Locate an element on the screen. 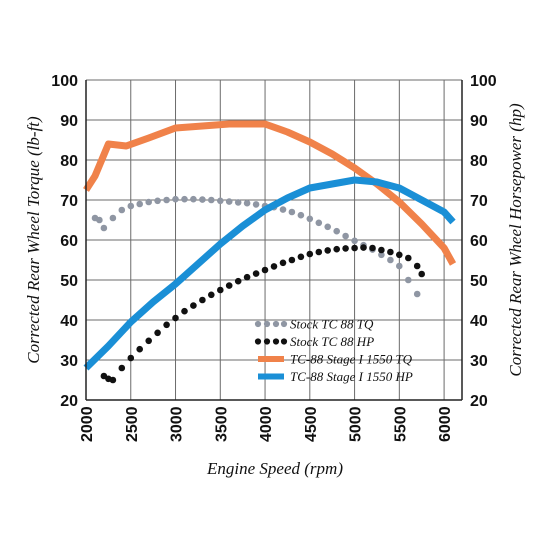  x-tick-label: 4000 is located at coordinates (266, 424).